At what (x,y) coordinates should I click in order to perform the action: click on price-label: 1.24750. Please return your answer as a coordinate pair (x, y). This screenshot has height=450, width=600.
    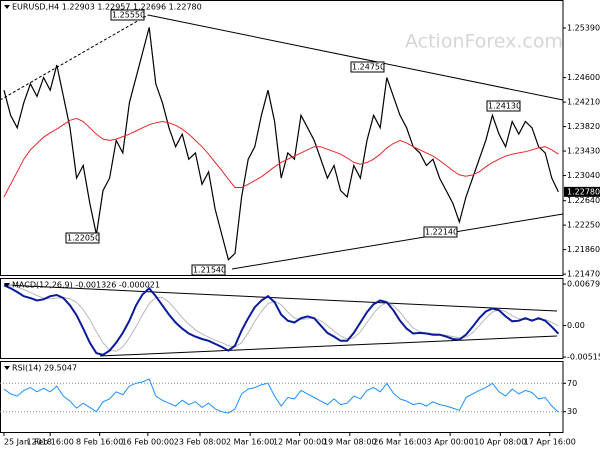
    Looking at the image, I should click on (368, 67).